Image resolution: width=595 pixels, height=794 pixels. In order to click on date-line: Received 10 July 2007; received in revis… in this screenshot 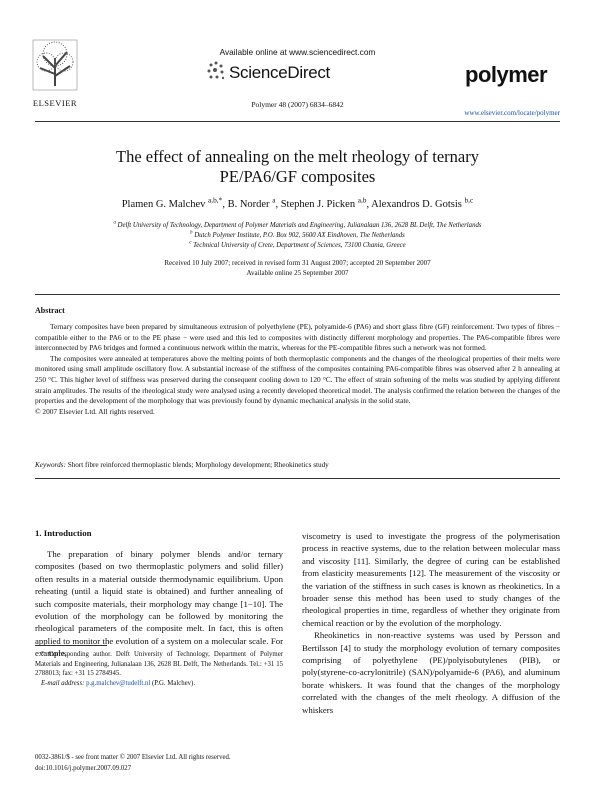, I will do `click(297, 263)`.